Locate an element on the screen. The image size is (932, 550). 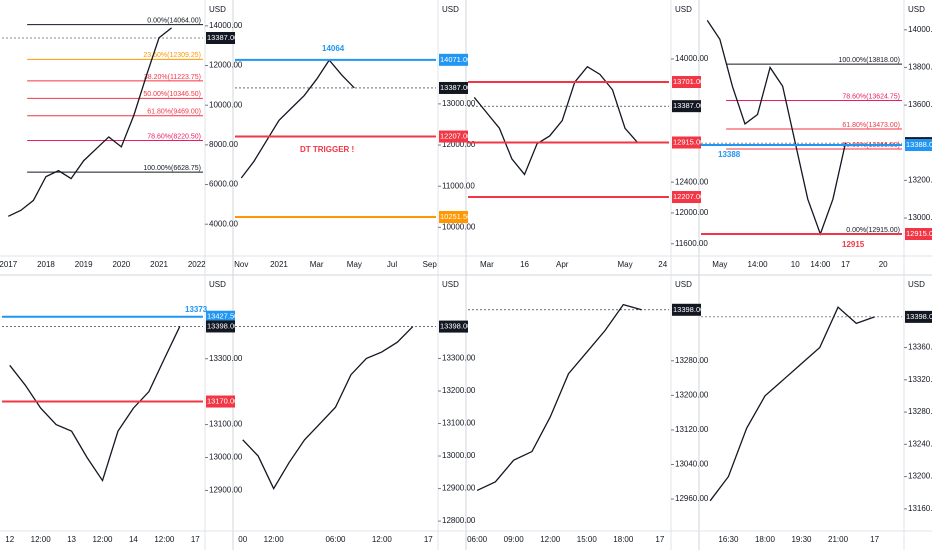
y-tick-label: 12800.00 is located at coordinates (459, 520).